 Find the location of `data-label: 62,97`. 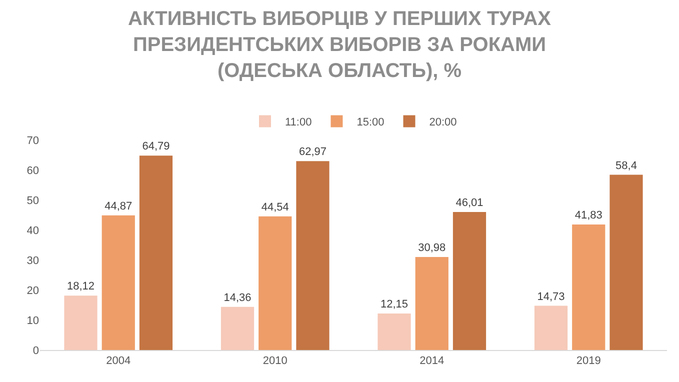

data-label: 62,97 is located at coordinates (312, 152).